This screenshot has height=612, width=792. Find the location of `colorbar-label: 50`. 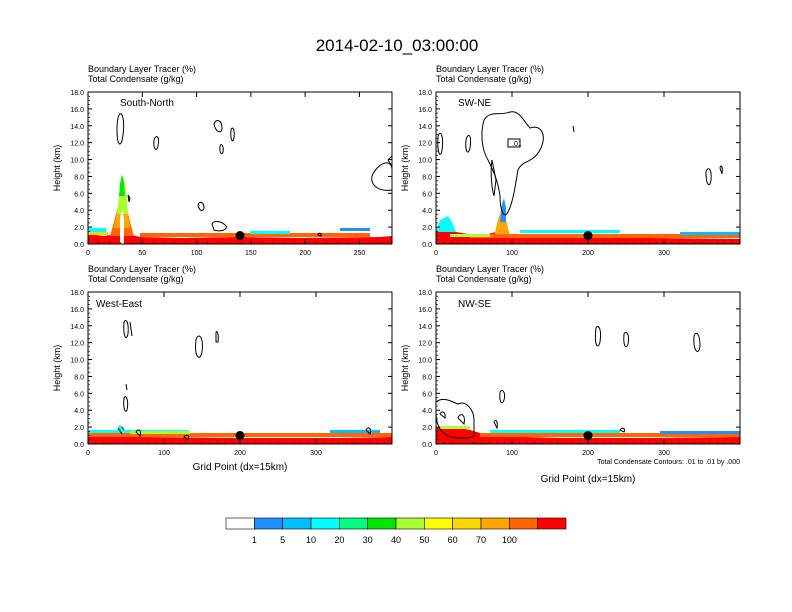

colorbar-label: 50 is located at coordinates (424, 540).